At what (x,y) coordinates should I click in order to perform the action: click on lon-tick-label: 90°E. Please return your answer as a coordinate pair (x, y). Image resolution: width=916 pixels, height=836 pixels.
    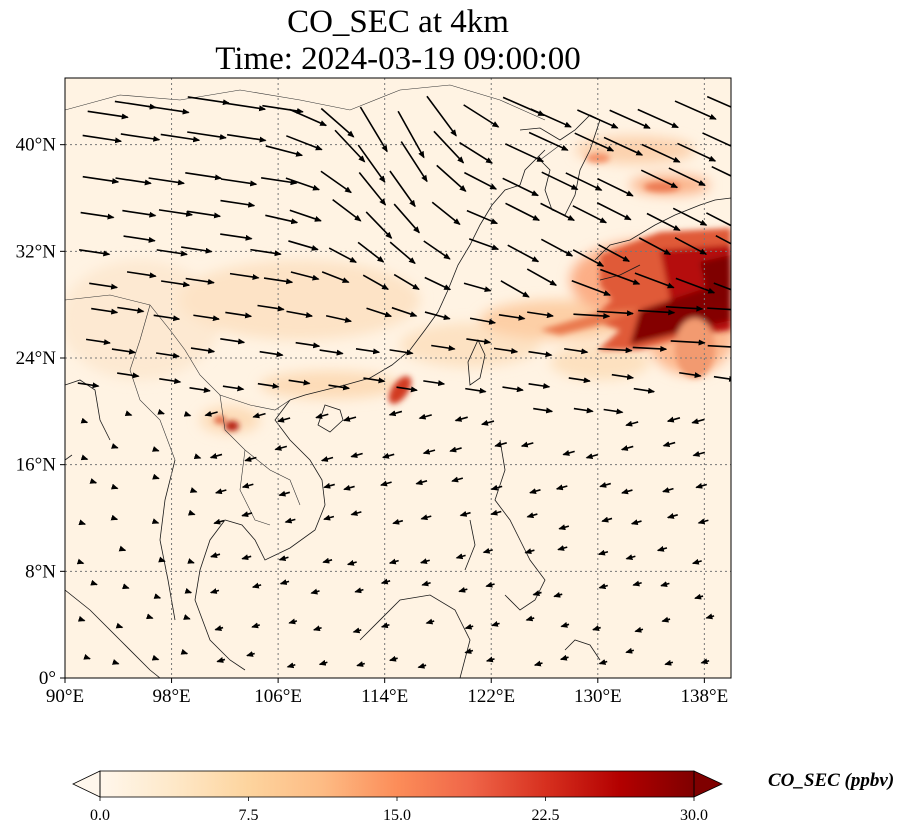
    Looking at the image, I should click on (65, 696).